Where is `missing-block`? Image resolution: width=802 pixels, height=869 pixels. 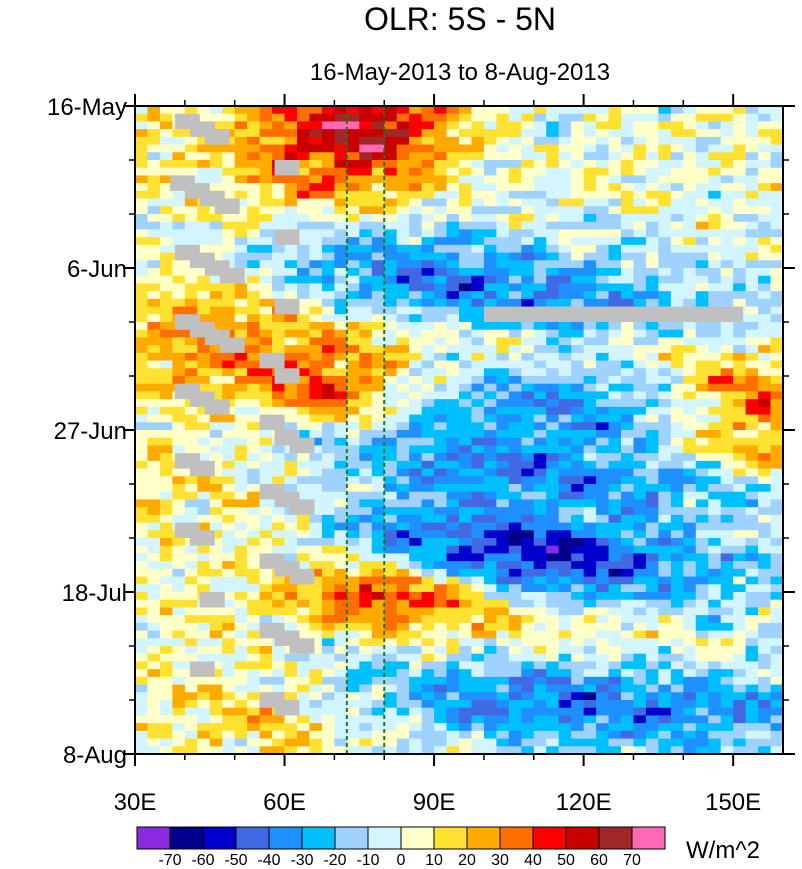
missing-block is located at coordinates (227, 206).